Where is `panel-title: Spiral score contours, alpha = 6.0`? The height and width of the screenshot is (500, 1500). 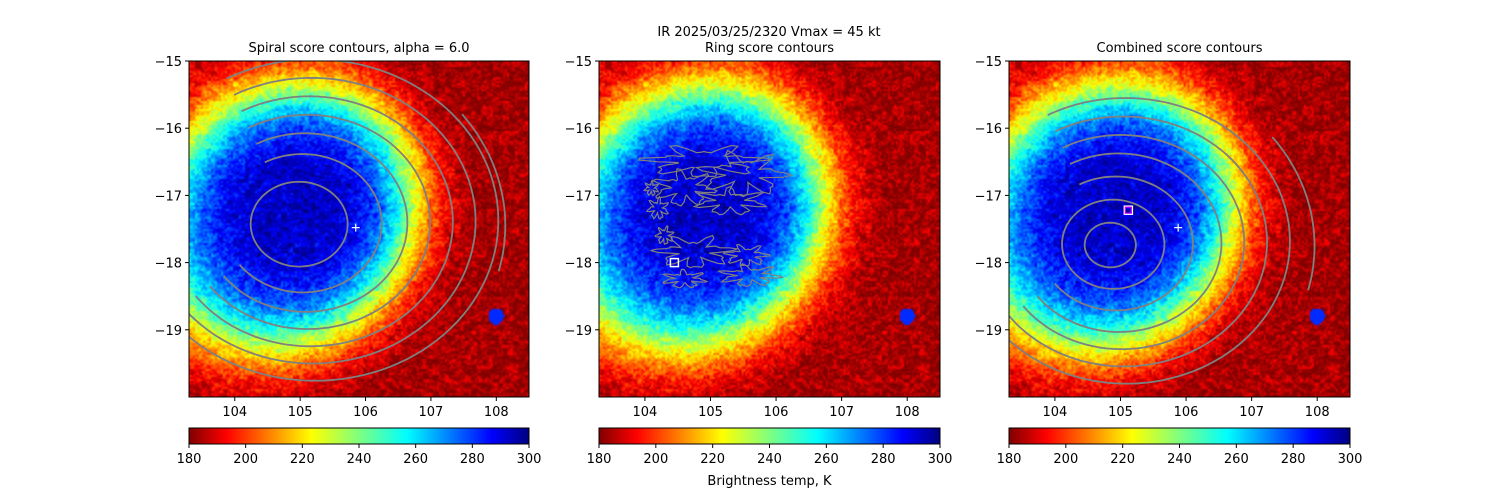 panel-title: Spiral score contours, alpha = 6.0 is located at coordinates (358, 48).